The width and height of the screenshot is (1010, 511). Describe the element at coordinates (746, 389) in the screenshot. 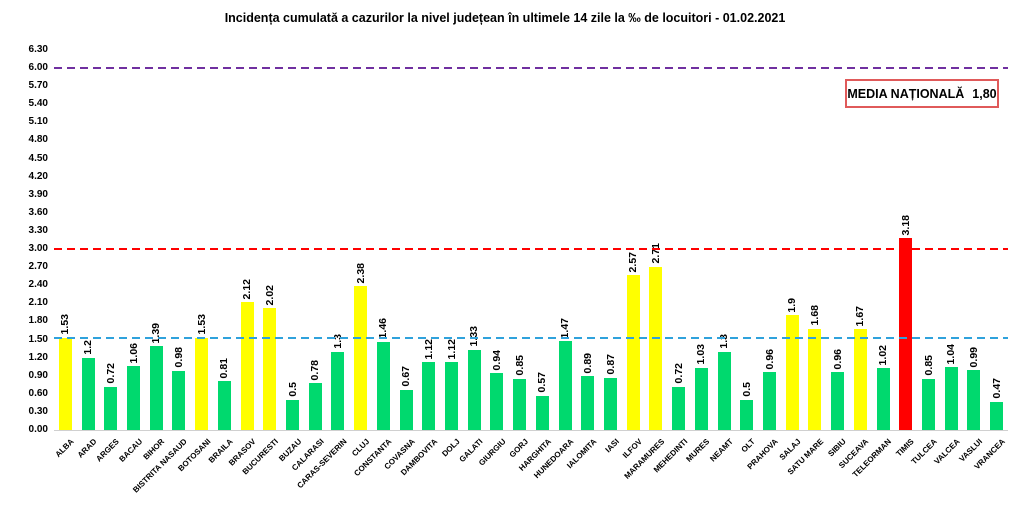

I see `bar-value-olt: 0.5` at that location.